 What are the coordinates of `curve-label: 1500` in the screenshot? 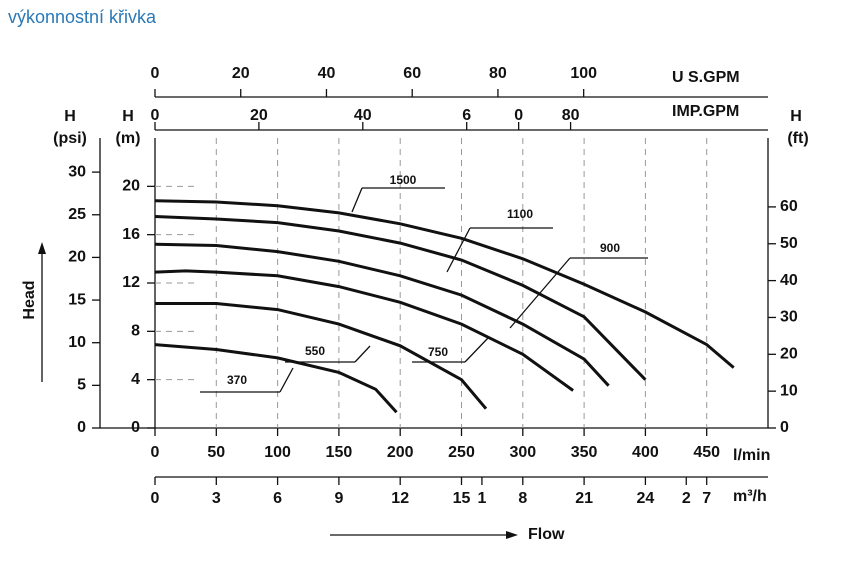 It's located at (403, 180).